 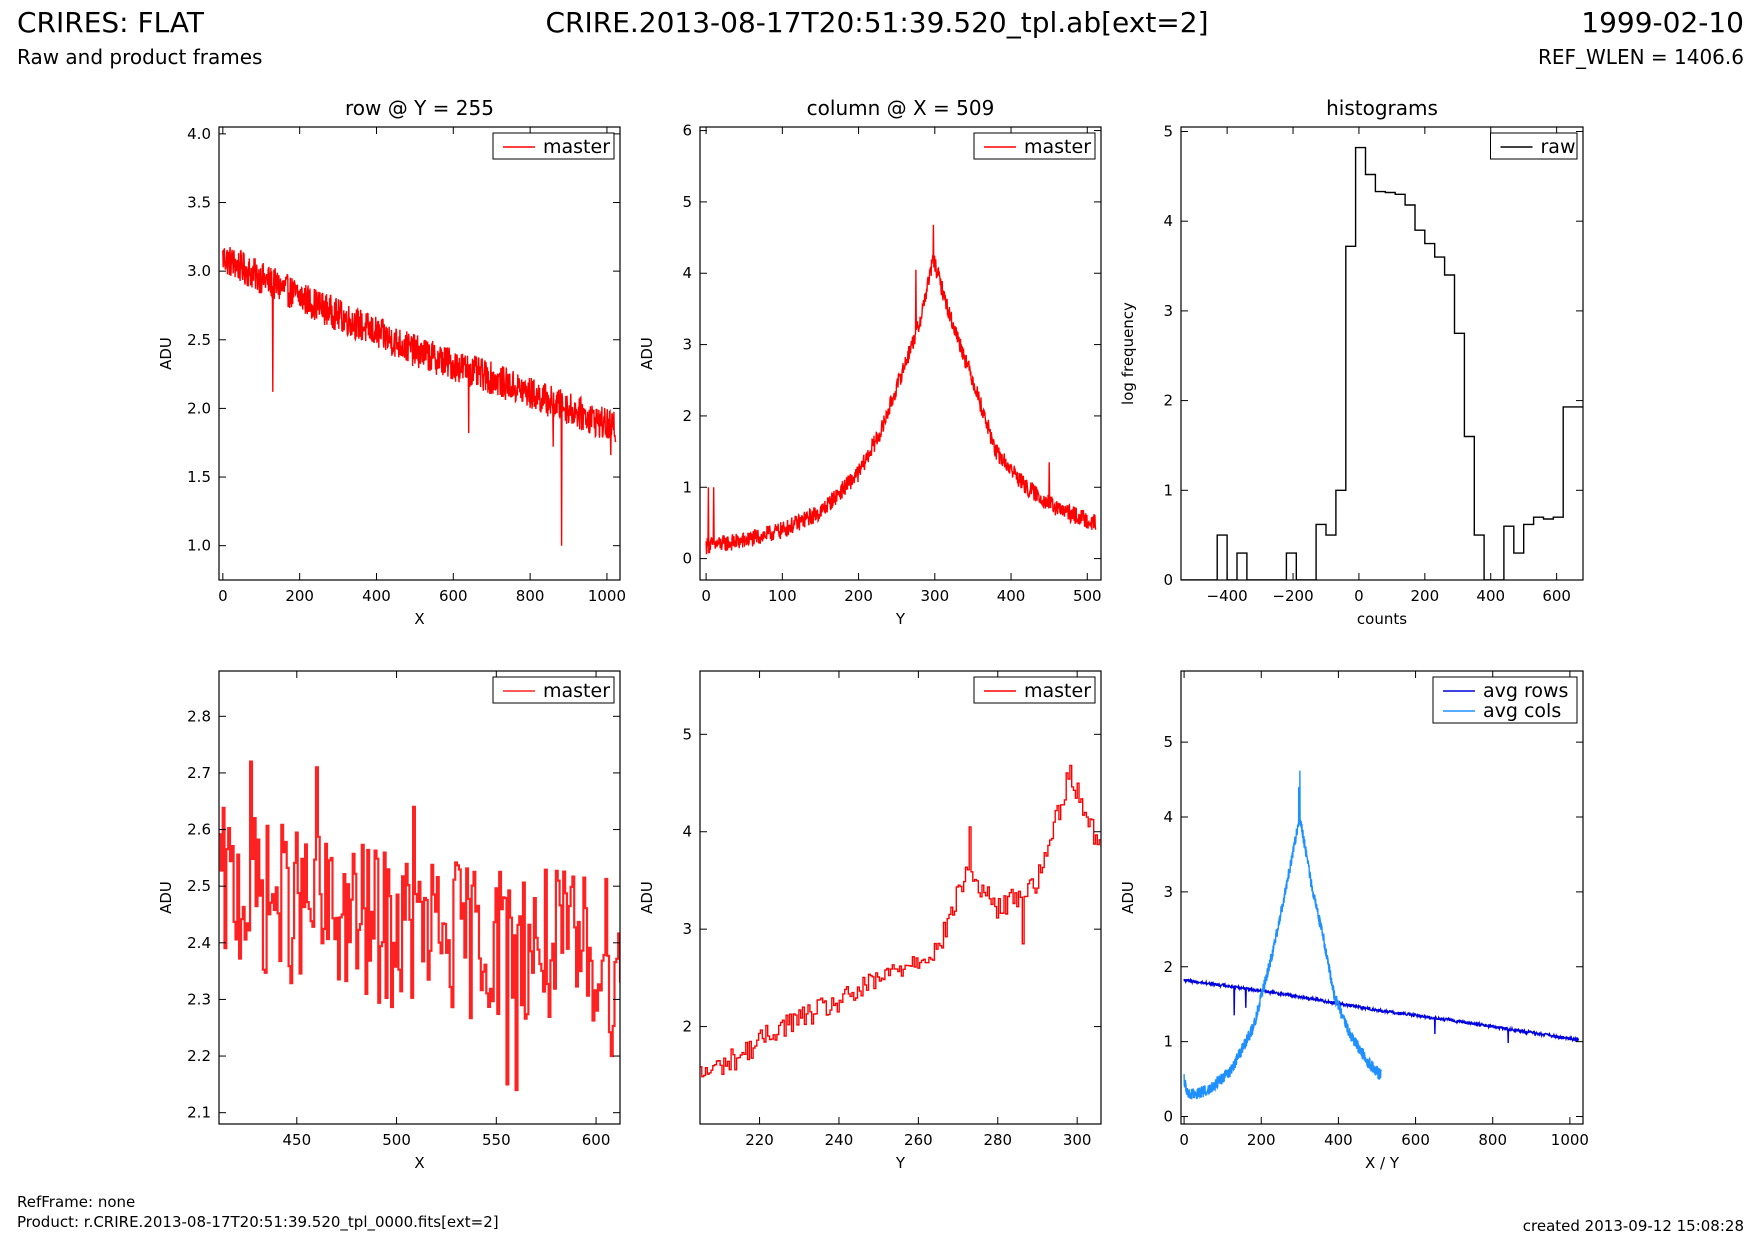 I want to click on y-tick-label: 2.6, so click(x=199, y=830).